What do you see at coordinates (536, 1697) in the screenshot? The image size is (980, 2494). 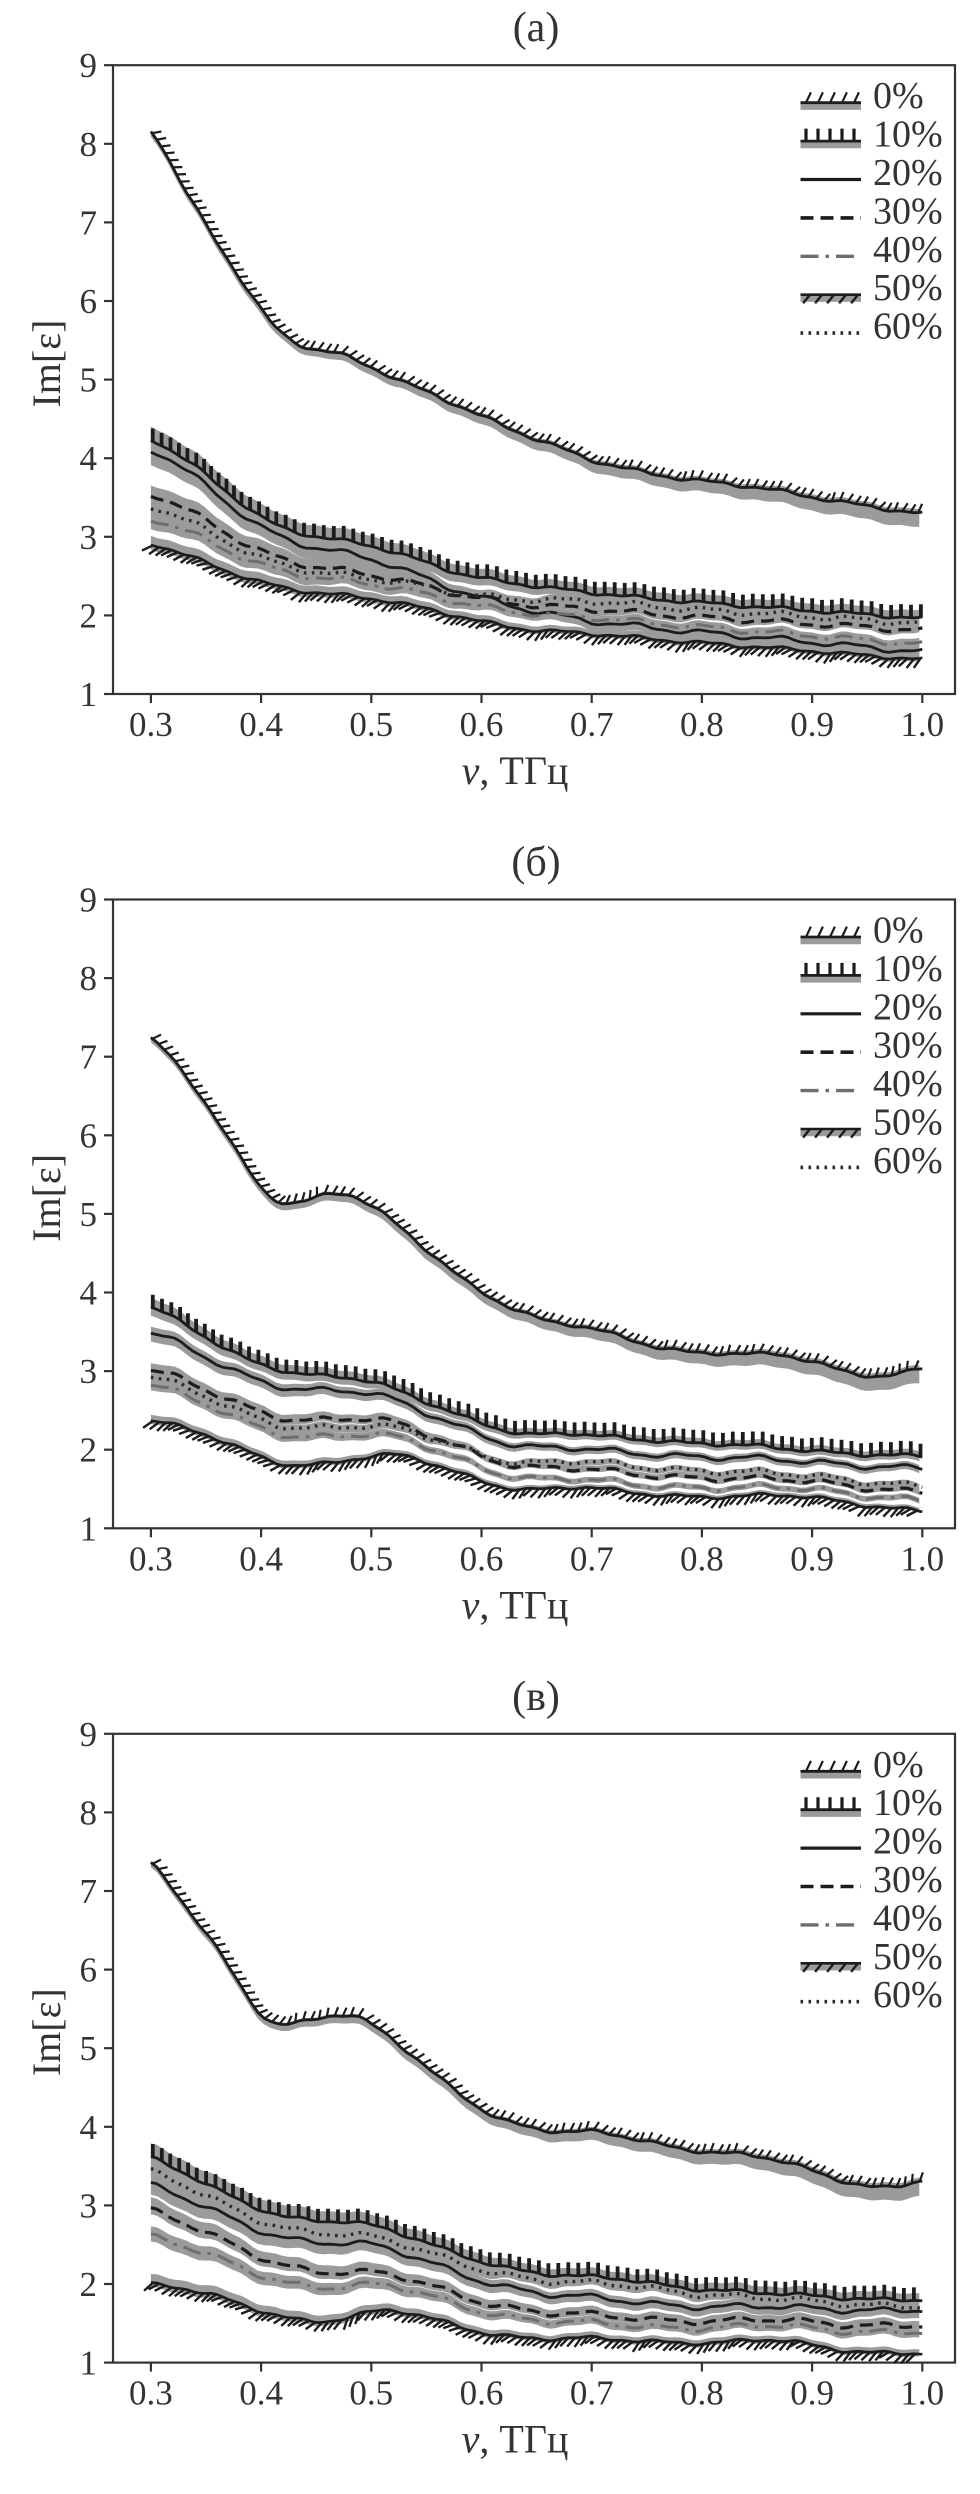 I see `svg-text: (в)` at bounding box center [536, 1697].